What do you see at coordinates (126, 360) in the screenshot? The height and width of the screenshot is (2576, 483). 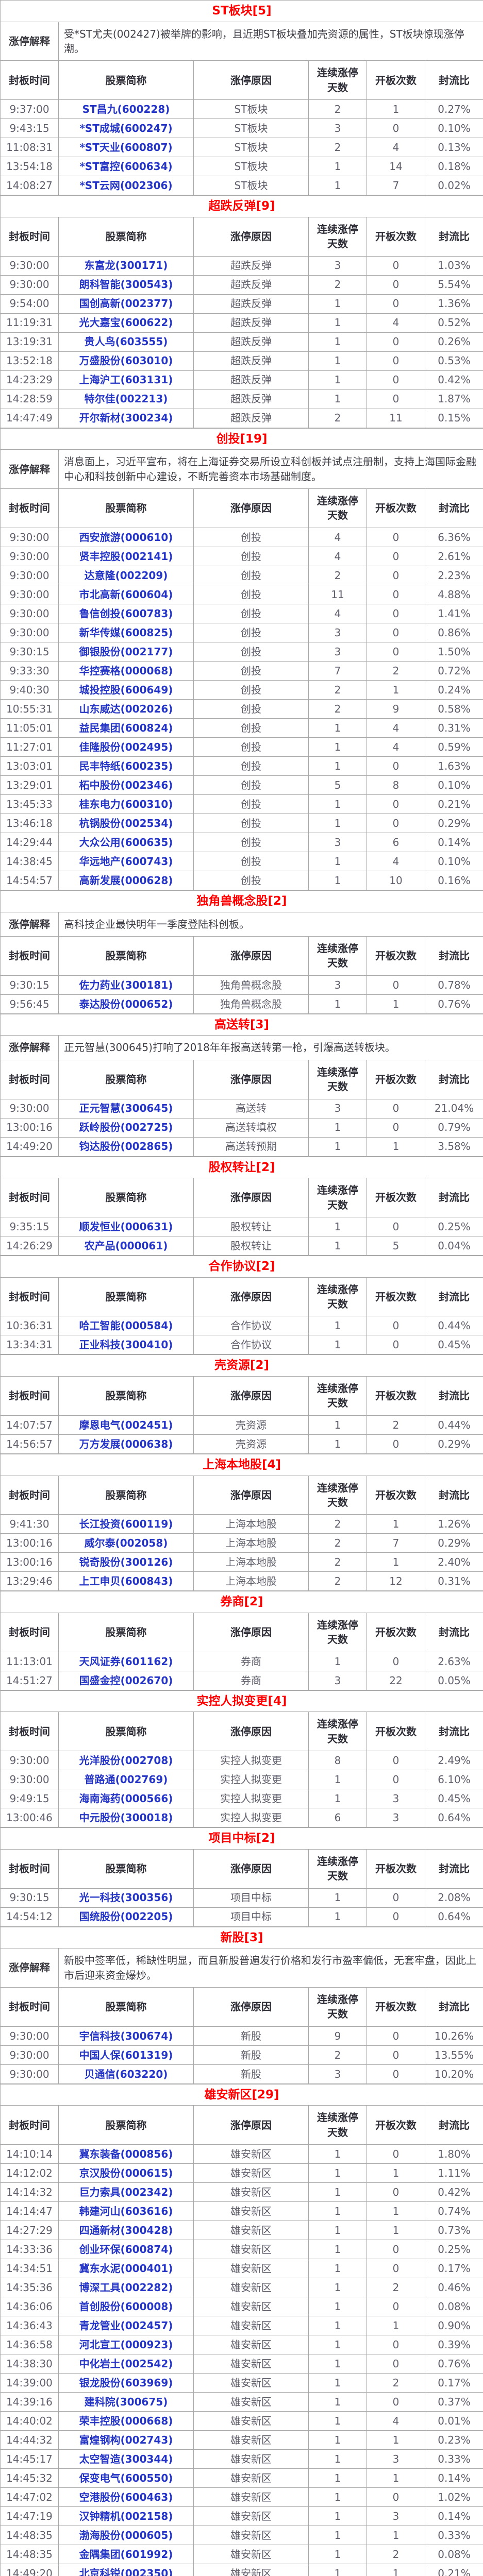 I see `stock-link: 万盛股份(603010)` at bounding box center [126, 360].